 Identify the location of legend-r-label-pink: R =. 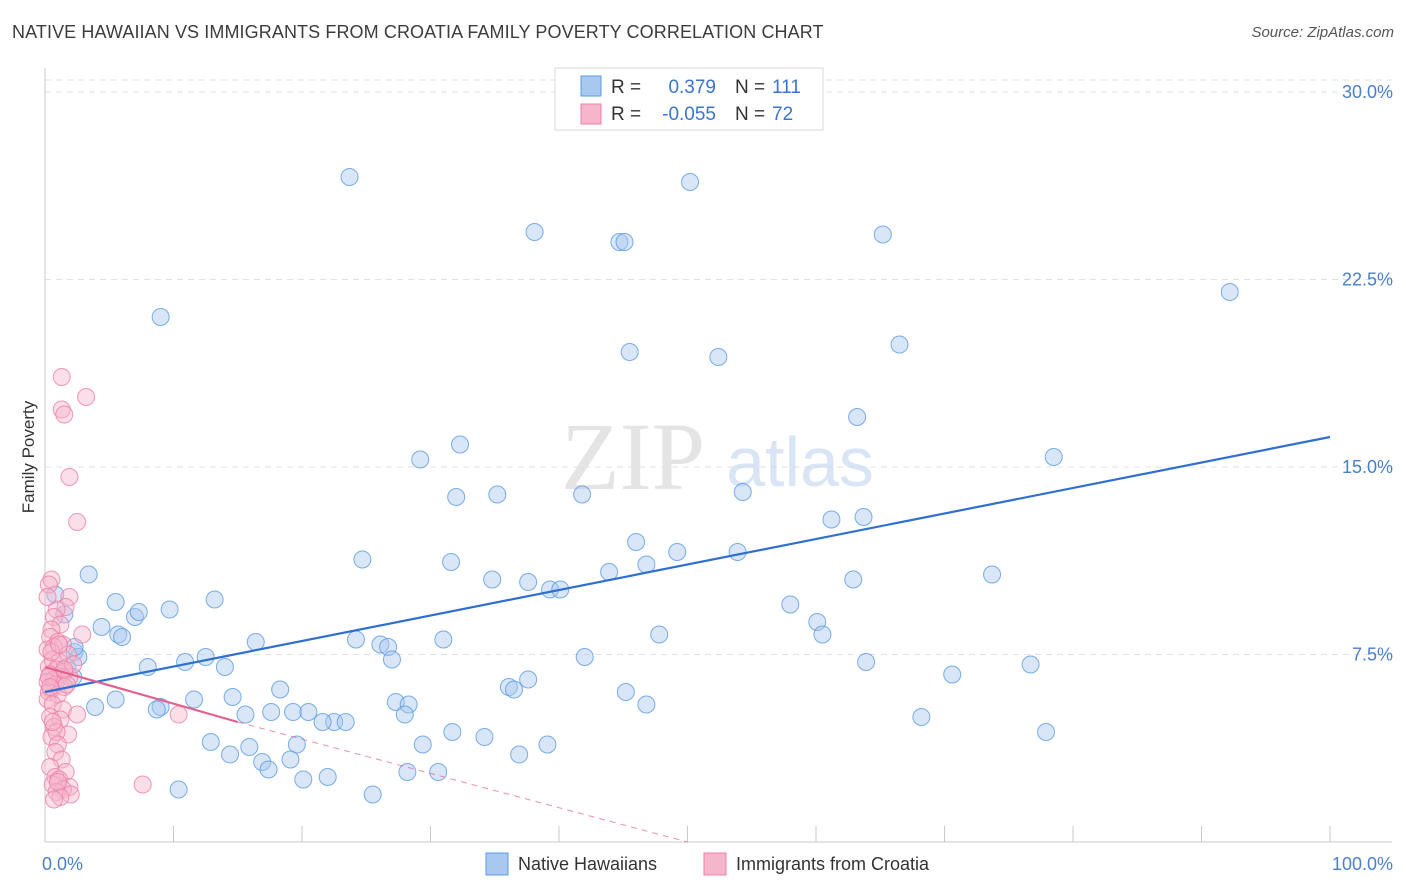
(626, 114).